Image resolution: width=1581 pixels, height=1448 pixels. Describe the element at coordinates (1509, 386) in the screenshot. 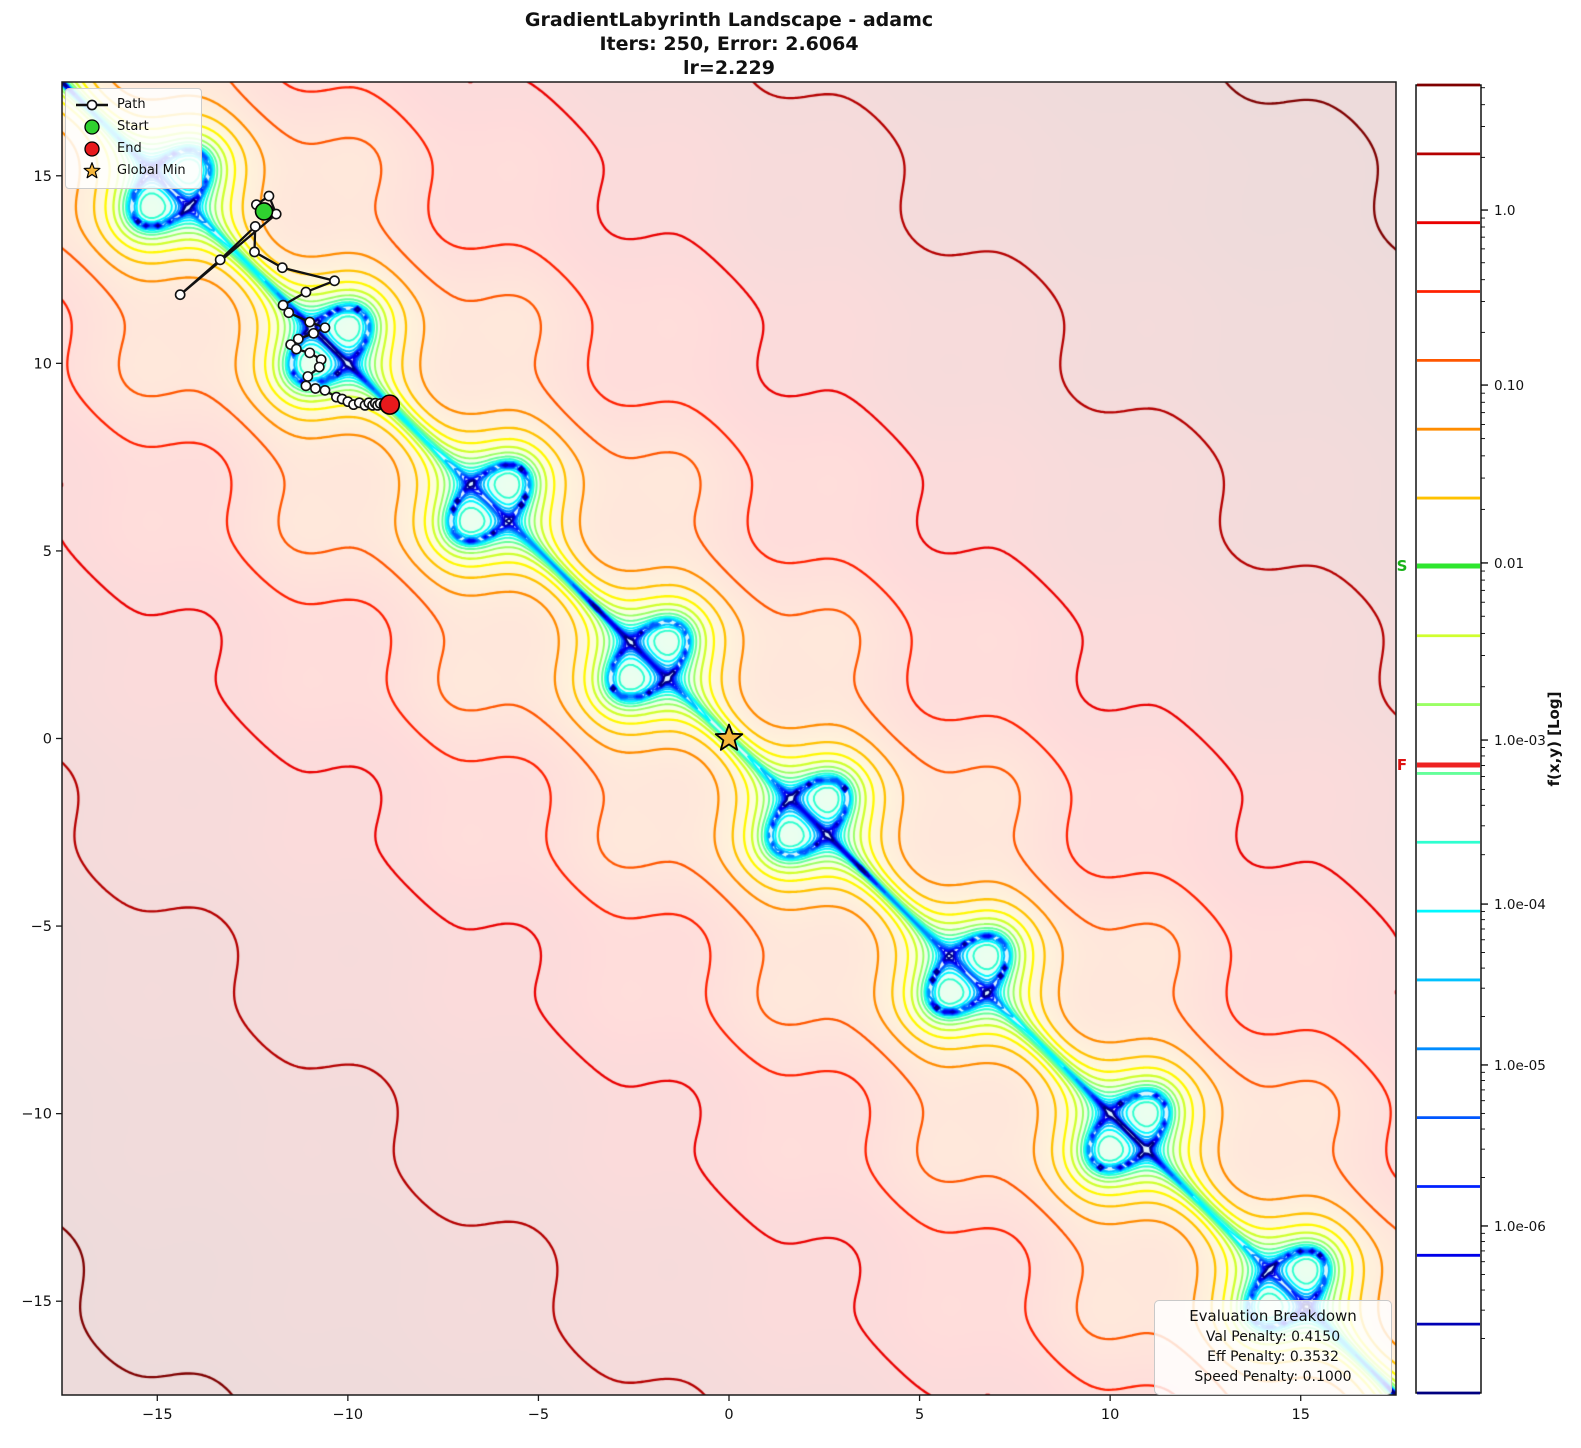

I see `colorbar-tick-label: 0.10` at that location.